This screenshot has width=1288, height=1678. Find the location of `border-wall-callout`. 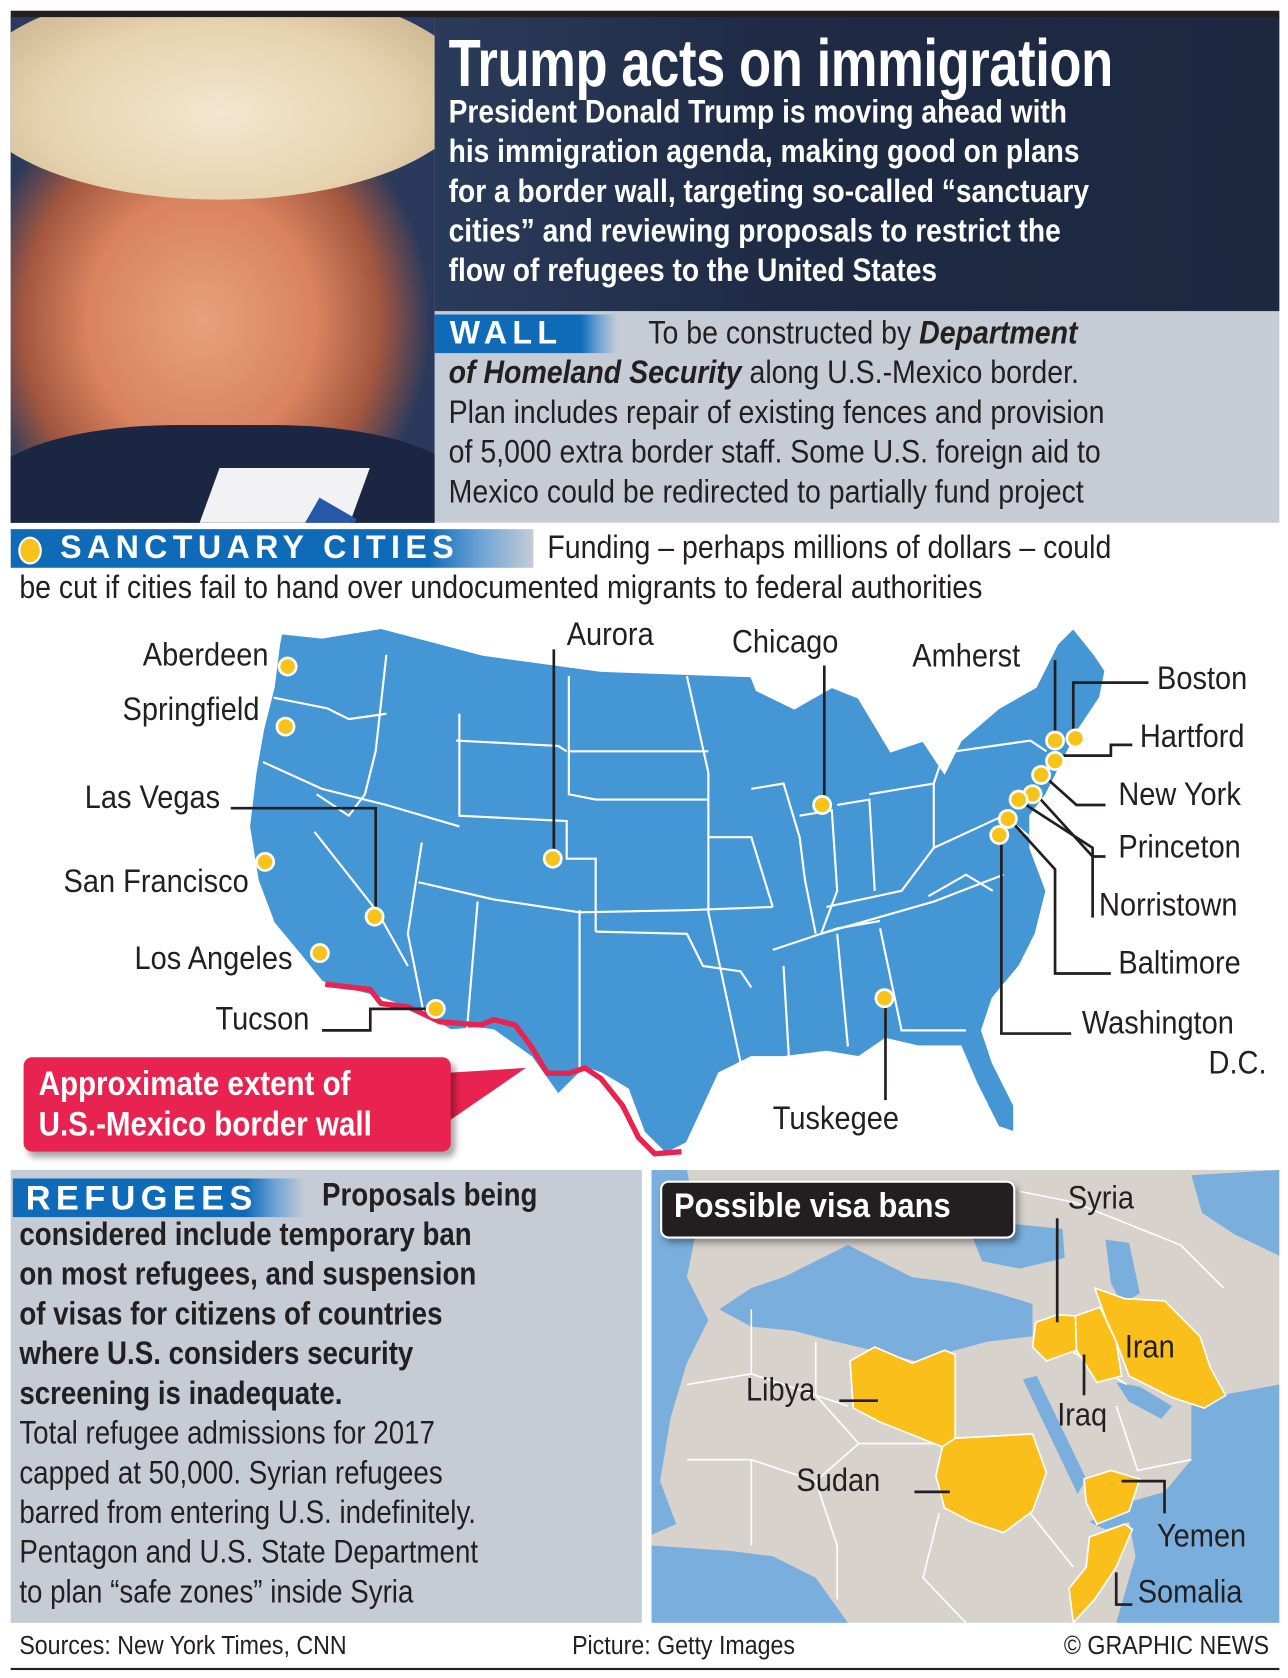

border-wall-callout is located at coordinates (237, 1104).